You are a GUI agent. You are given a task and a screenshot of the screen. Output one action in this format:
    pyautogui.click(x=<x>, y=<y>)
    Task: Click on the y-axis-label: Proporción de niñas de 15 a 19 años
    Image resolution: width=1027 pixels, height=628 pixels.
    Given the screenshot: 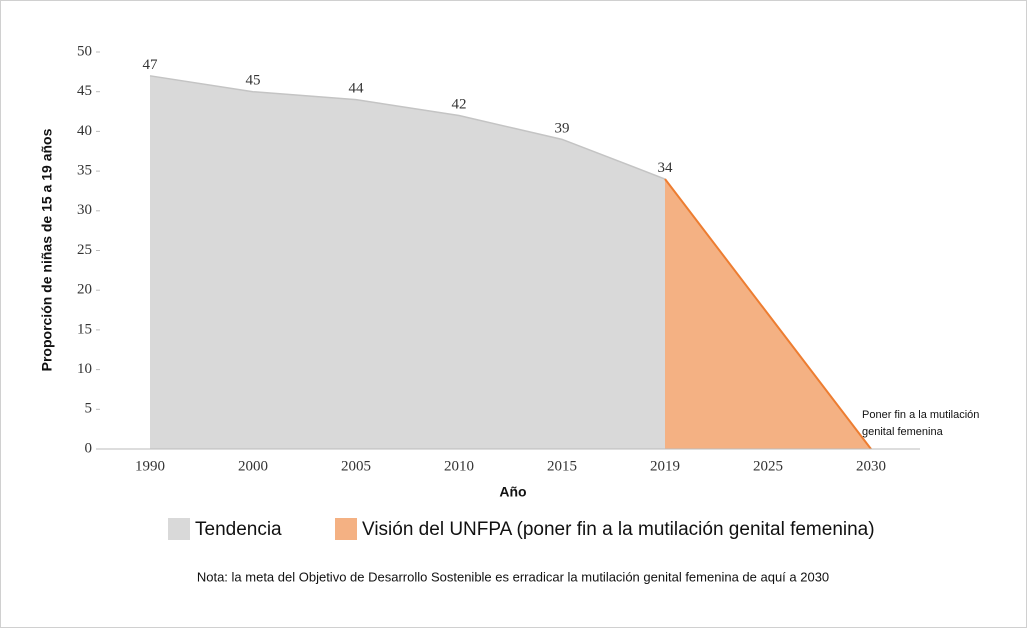 What is the action you would take?
    pyautogui.click(x=47, y=249)
    